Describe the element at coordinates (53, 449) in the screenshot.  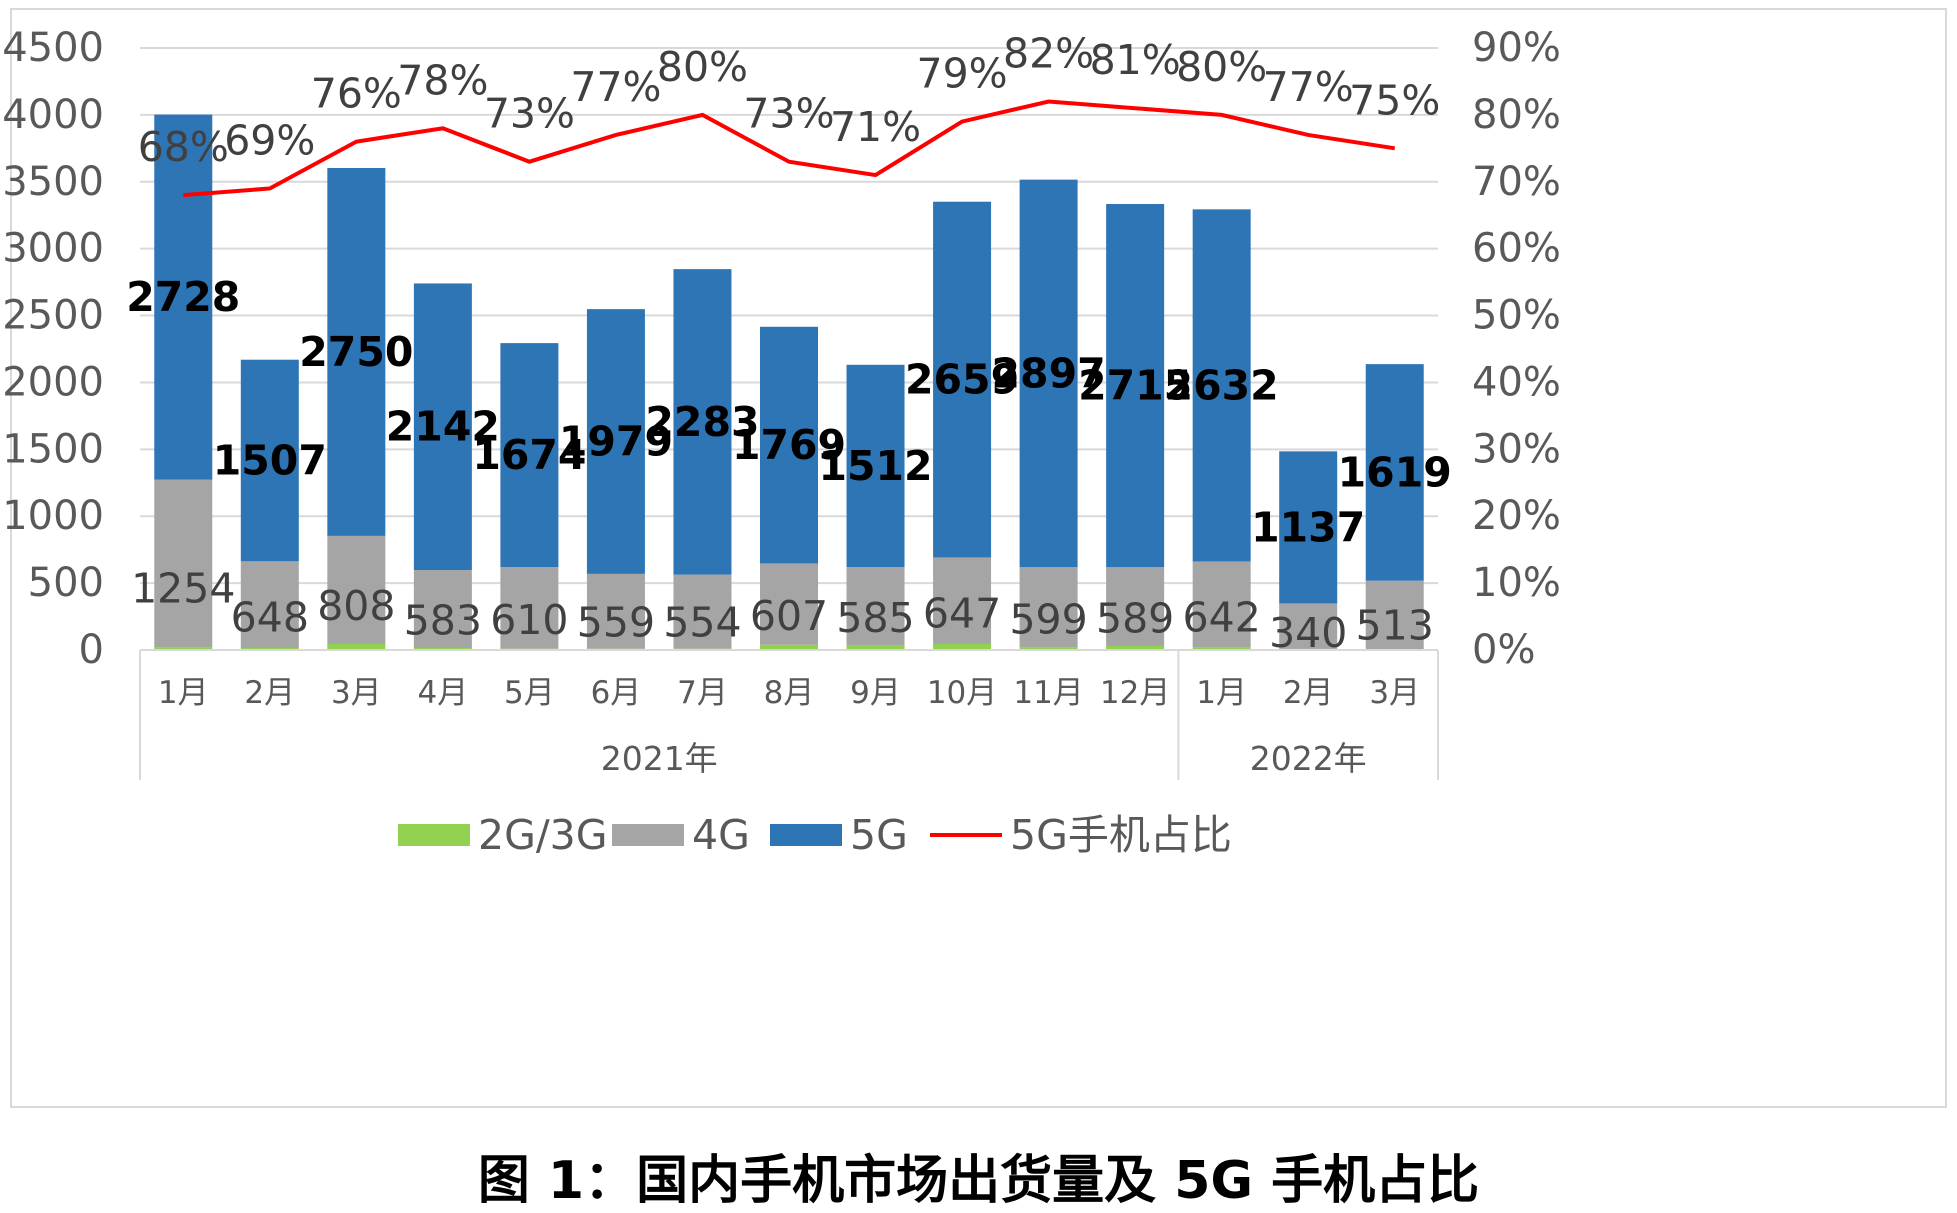
I see `y-left-tick: 1500` at that location.